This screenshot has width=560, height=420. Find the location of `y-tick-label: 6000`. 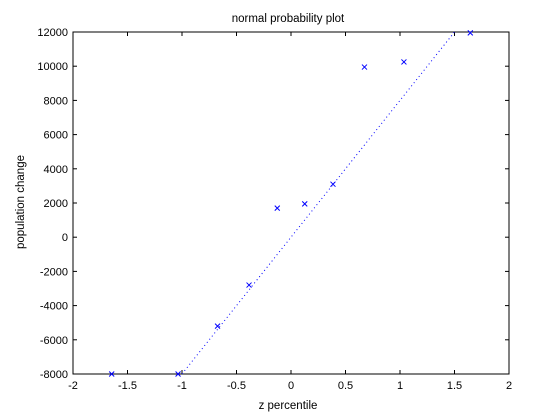

y-tick-label: 6000 is located at coordinates (56, 136).